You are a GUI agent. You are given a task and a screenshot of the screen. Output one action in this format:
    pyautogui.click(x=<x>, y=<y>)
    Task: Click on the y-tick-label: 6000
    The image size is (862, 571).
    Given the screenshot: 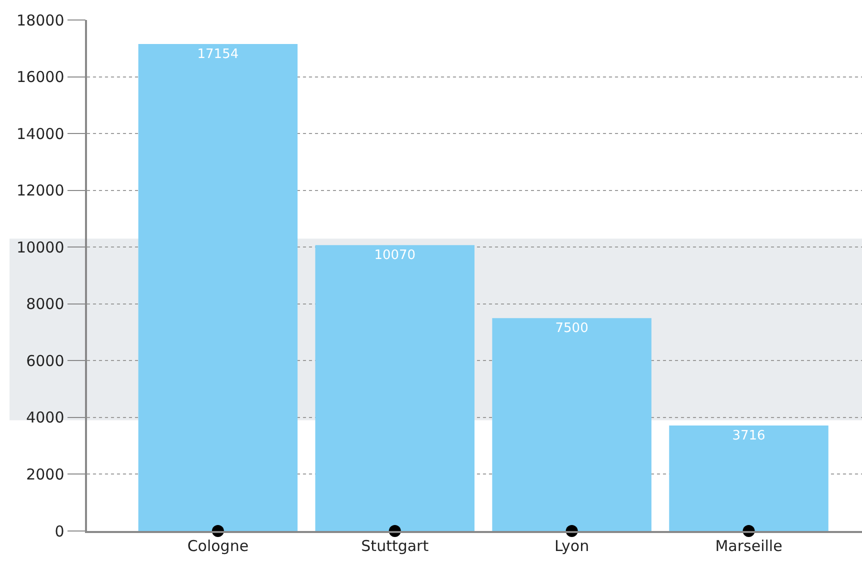 What is the action you would take?
    pyautogui.click(x=45, y=361)
    